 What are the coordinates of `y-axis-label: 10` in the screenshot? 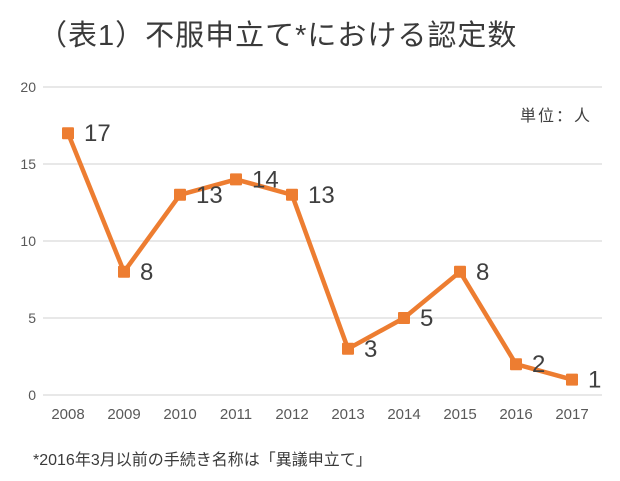 It's located at (28, 241).